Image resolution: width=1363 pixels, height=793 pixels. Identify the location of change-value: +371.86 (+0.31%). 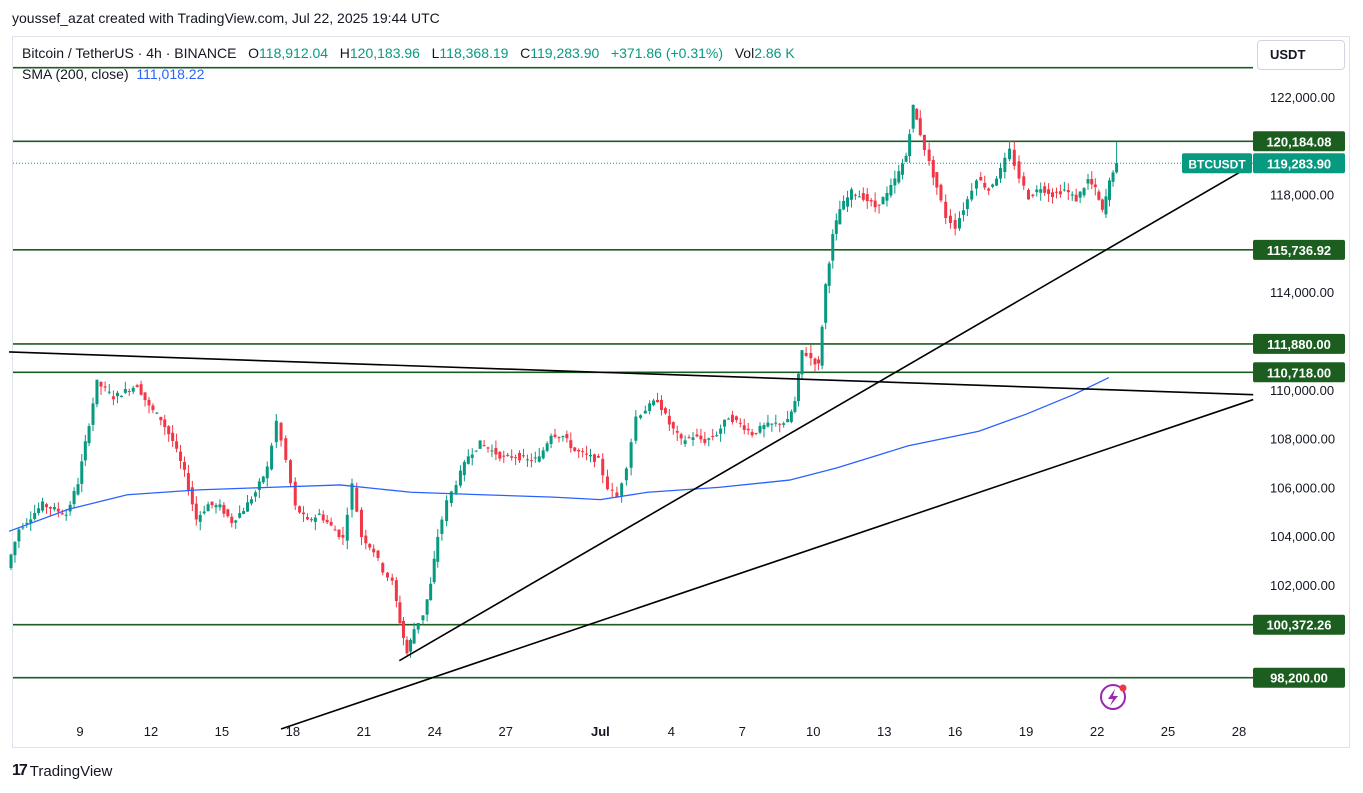
(667, 53).